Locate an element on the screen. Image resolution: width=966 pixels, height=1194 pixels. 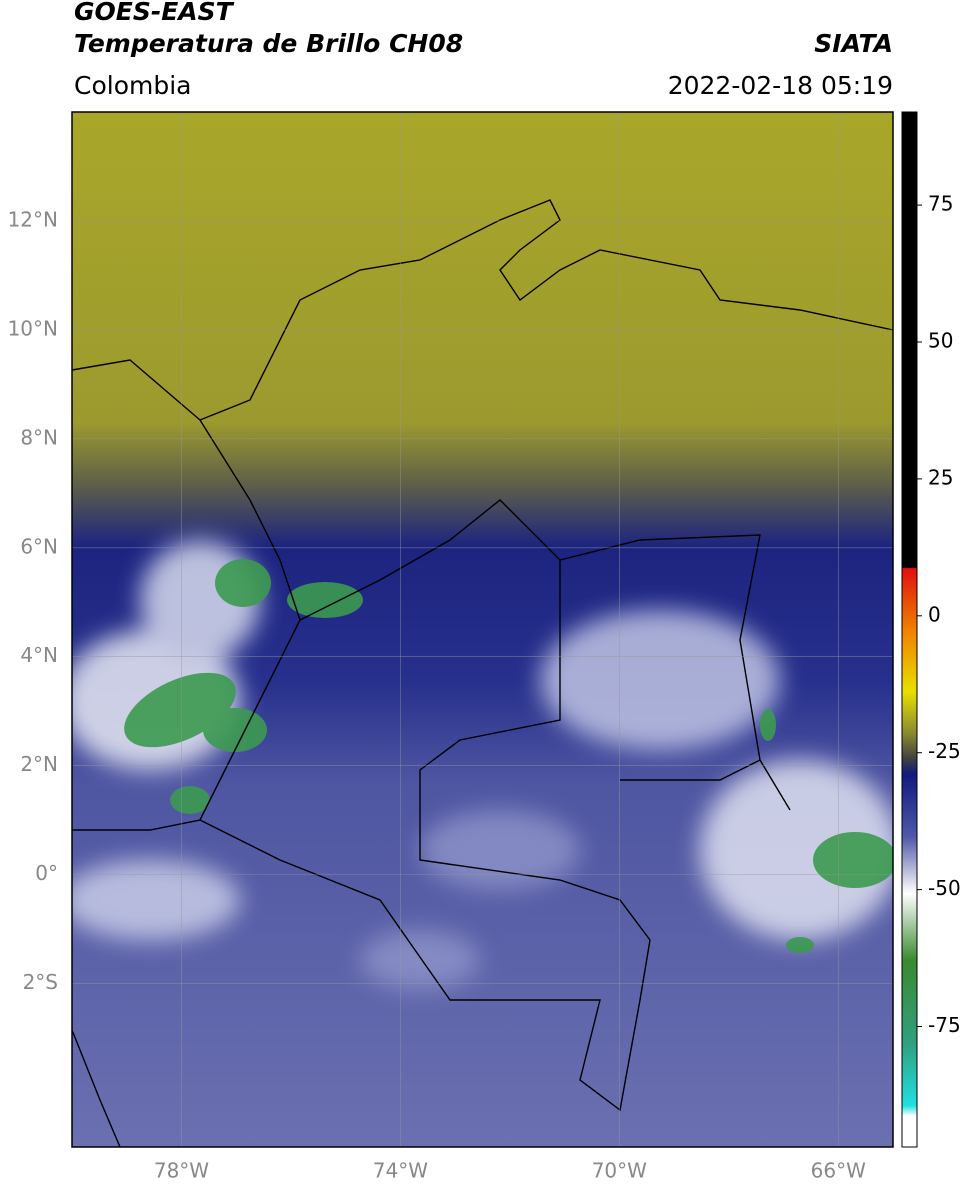
colorbar-tick-label: 25 is located at coordinates (940, 477).